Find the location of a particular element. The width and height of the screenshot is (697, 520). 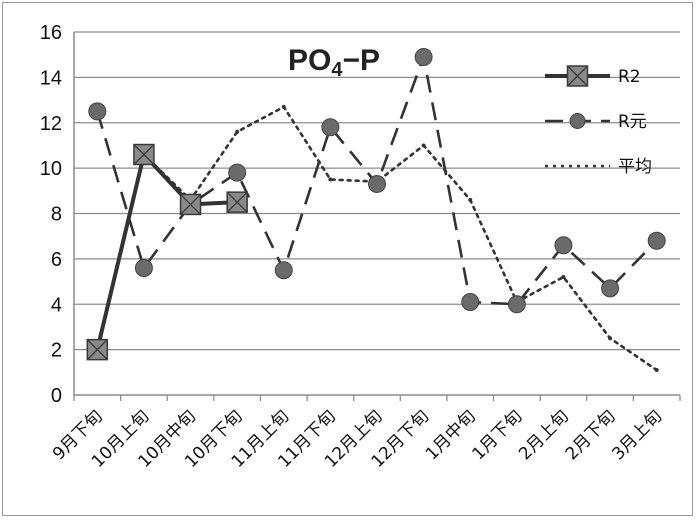

series-line-R2 is located at coordinates (166, 251).